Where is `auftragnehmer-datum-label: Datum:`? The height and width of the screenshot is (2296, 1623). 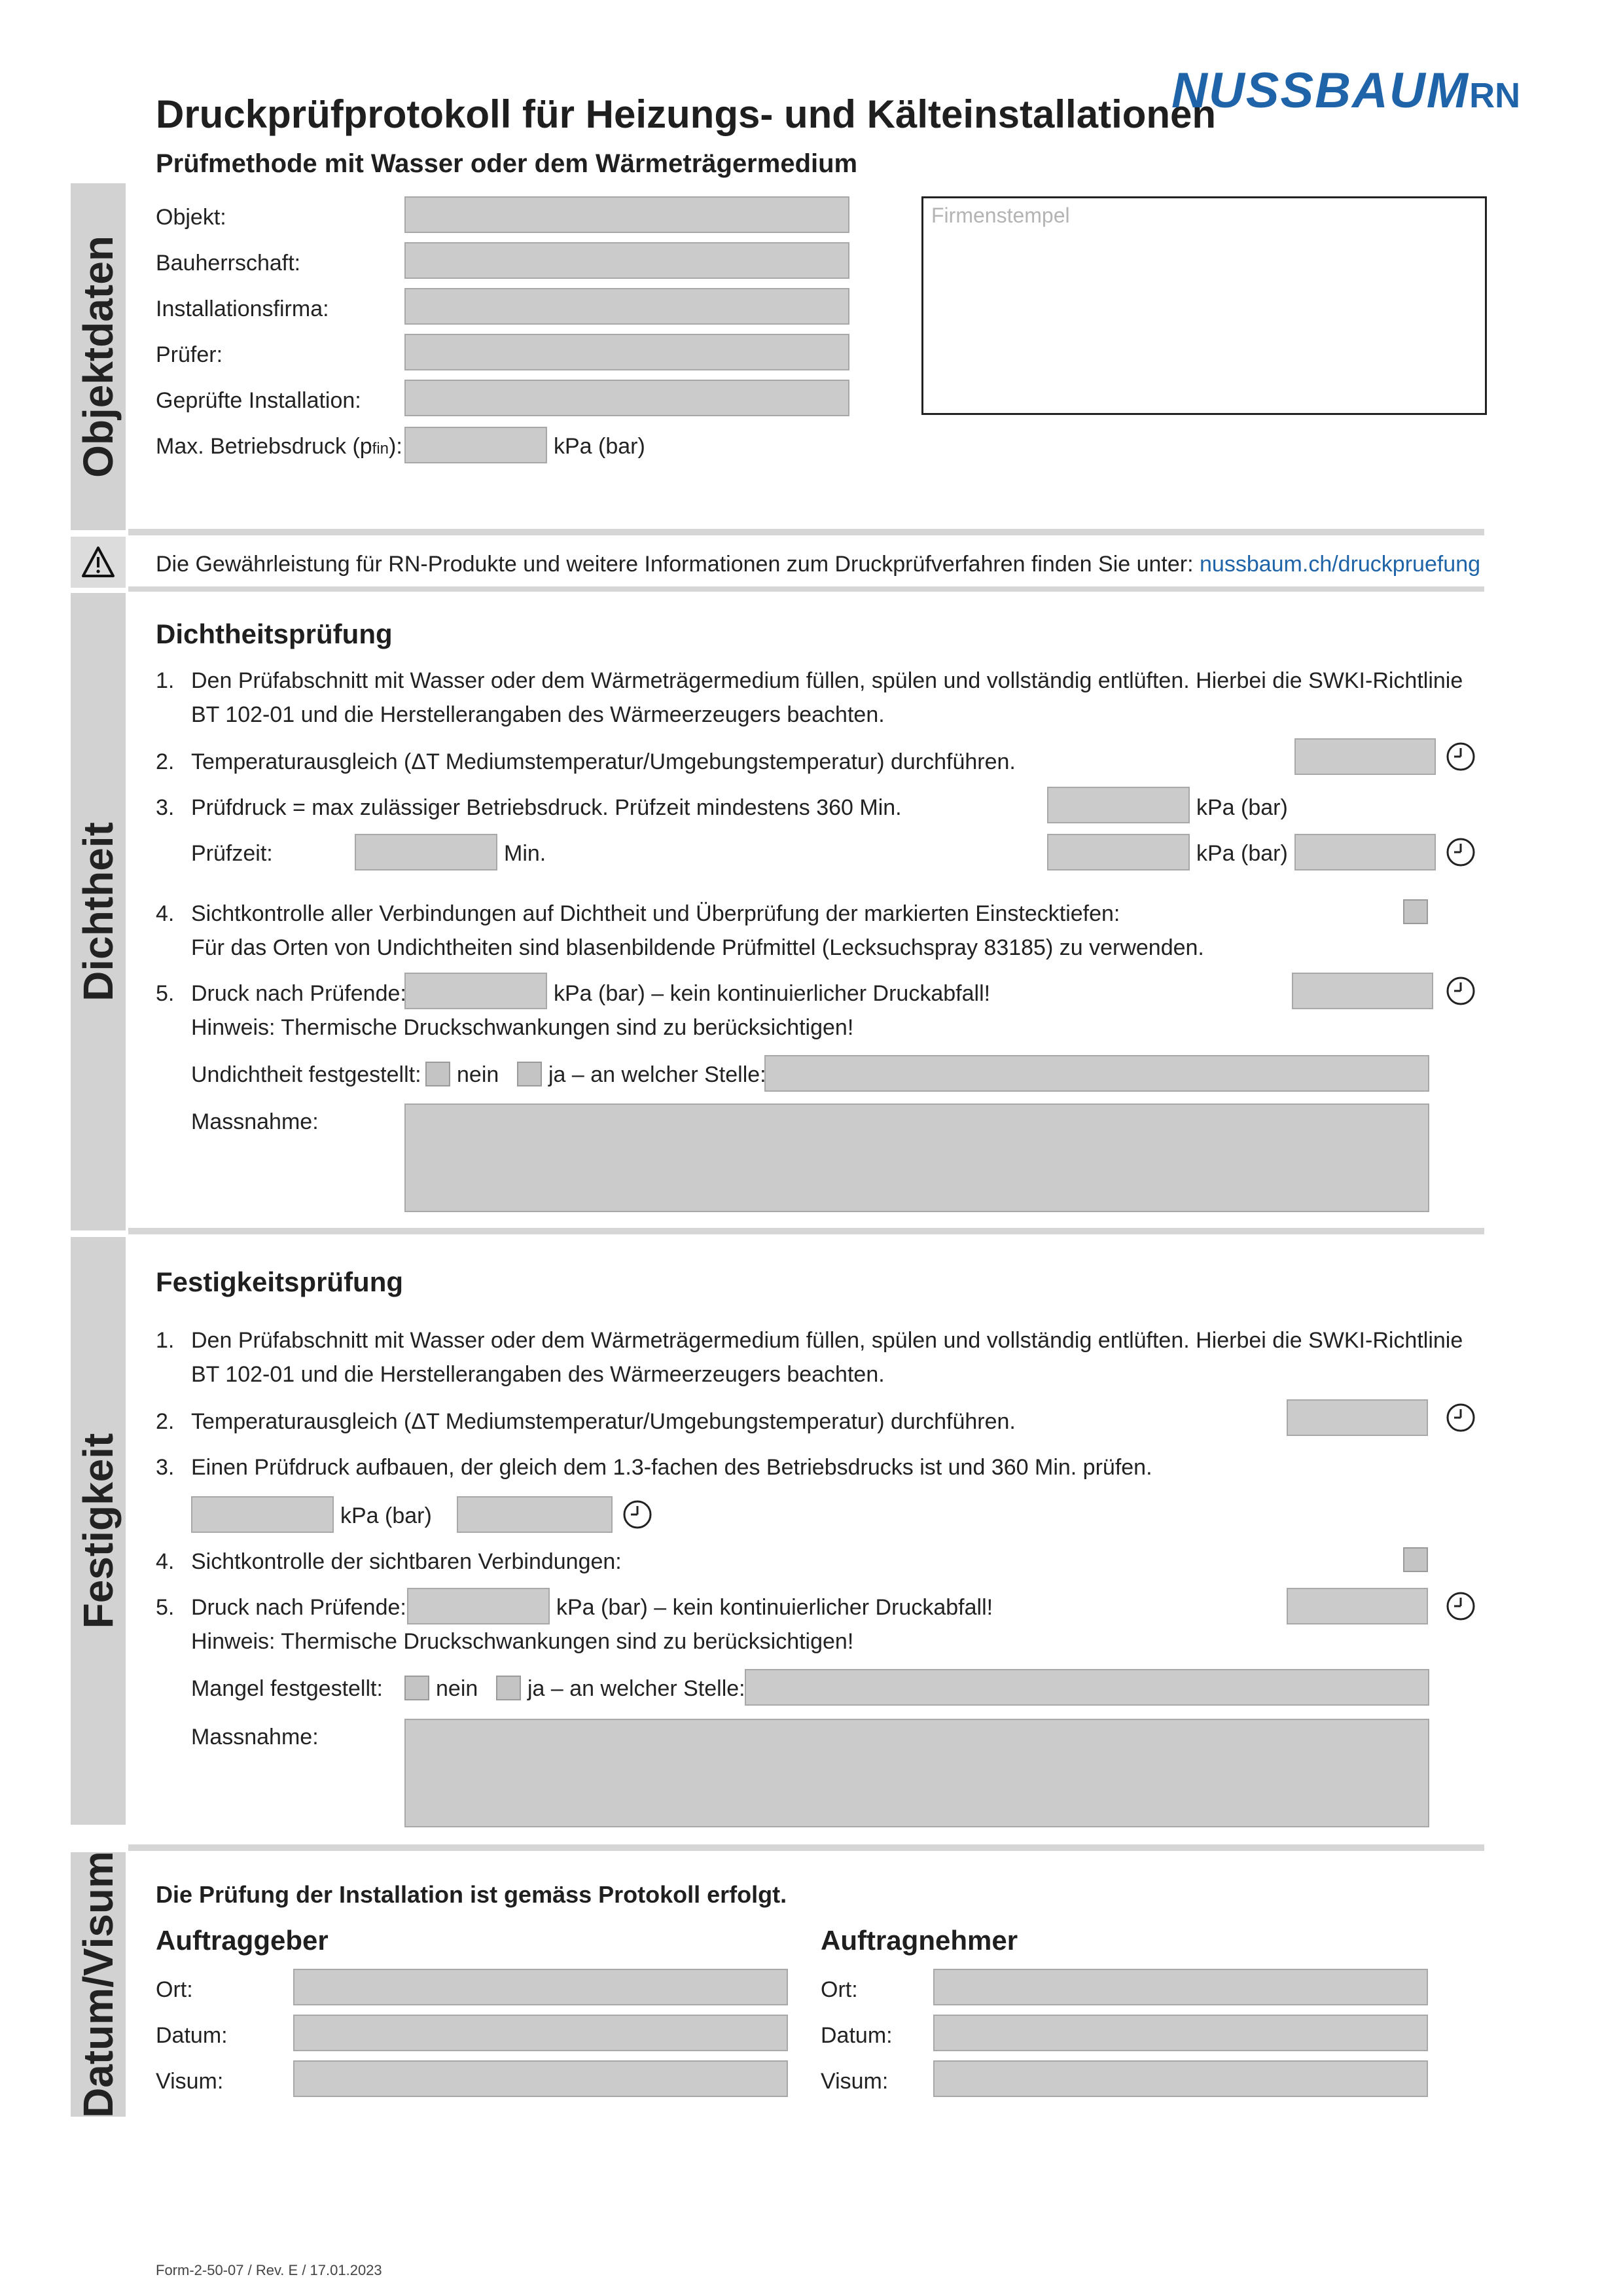
auftragnehmer-datum-label: Datum: is located at coordinates (857, 2035).